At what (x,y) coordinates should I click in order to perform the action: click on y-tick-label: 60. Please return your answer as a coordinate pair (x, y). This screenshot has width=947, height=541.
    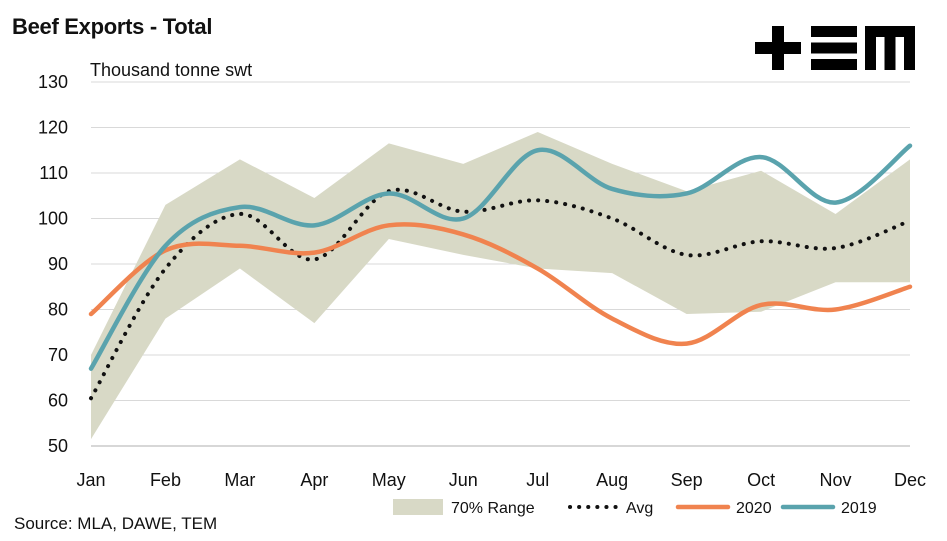
    Looking at the image, I should click on (58, 401).